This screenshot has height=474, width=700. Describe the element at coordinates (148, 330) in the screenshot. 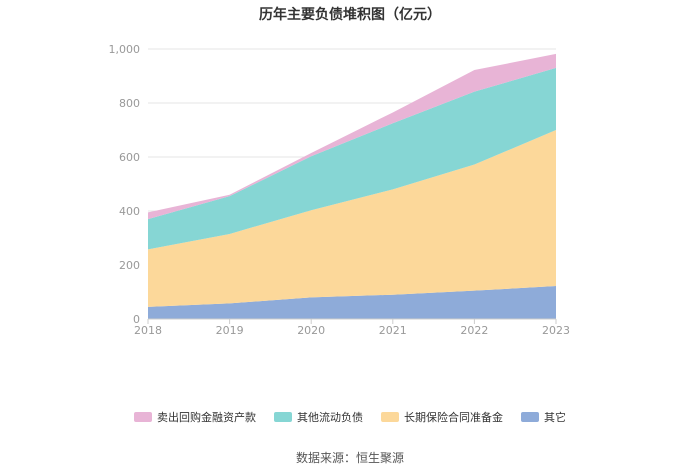

I see `x-tick-label: 2018` at that location.